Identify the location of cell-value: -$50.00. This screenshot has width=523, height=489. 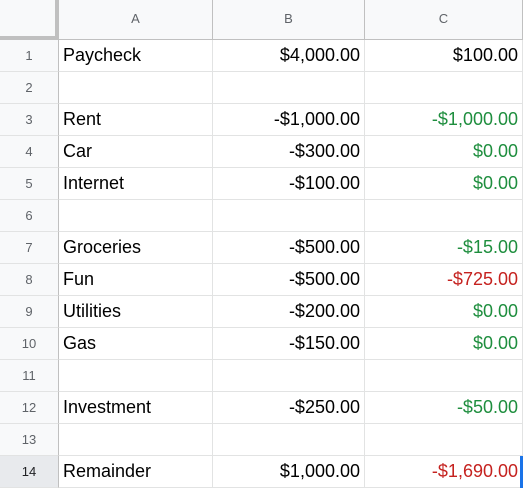
(487, 407).